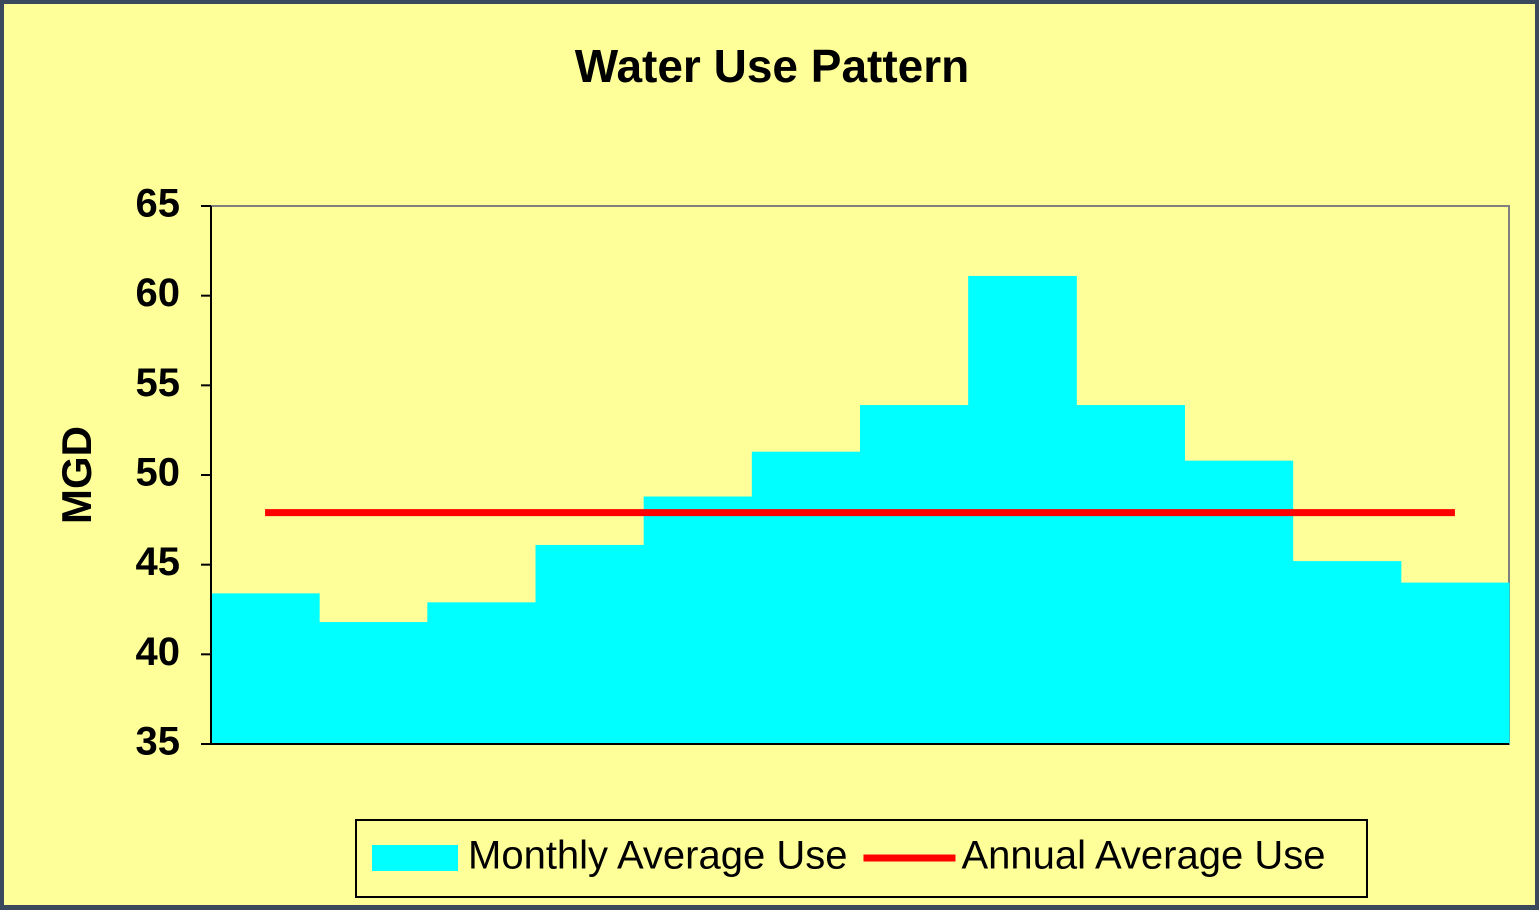 The height and width of the screenshot is (910, 1539). Describe the element at coordinates (657, 856) in the screenshot. I see `legend-label: Monthly Average Use` at that location.